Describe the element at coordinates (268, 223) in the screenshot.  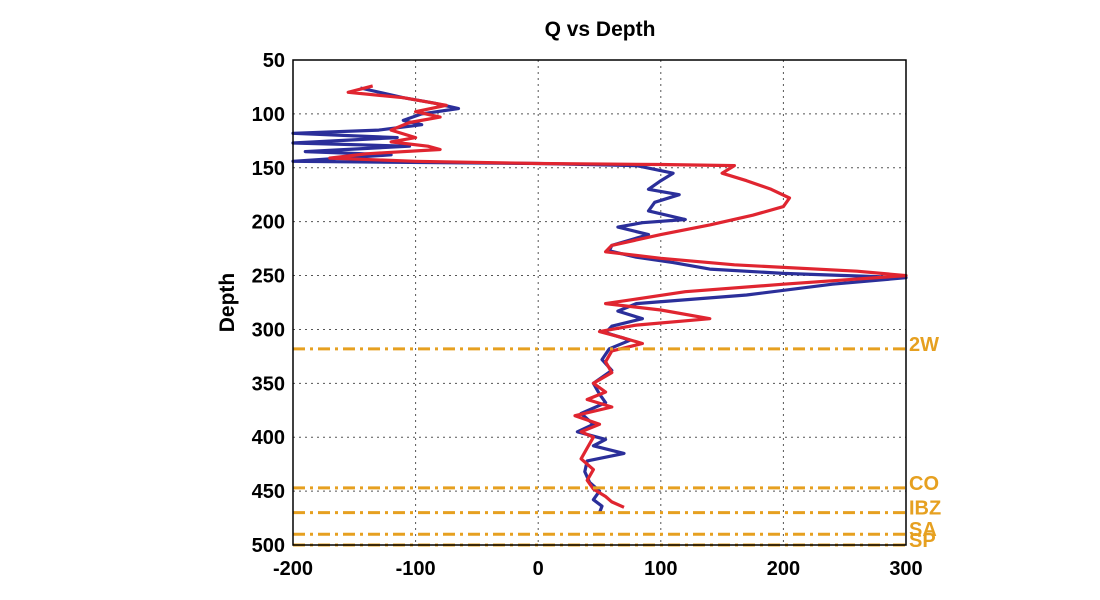
I see `y-tick-label: 200` at that location.